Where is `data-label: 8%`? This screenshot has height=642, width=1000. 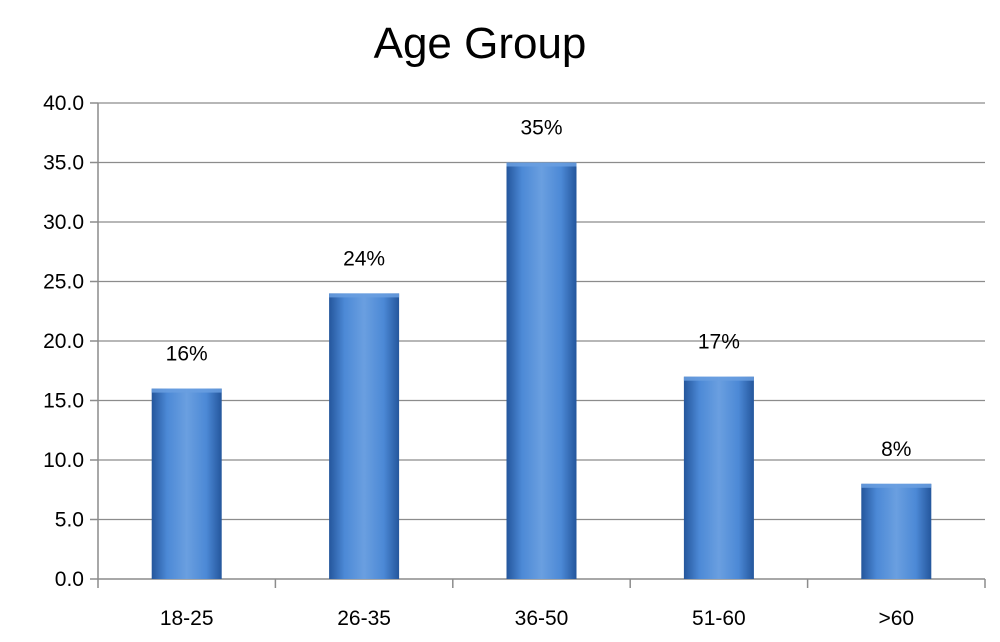
data-label: 8% is located at coordinates (896, 449).